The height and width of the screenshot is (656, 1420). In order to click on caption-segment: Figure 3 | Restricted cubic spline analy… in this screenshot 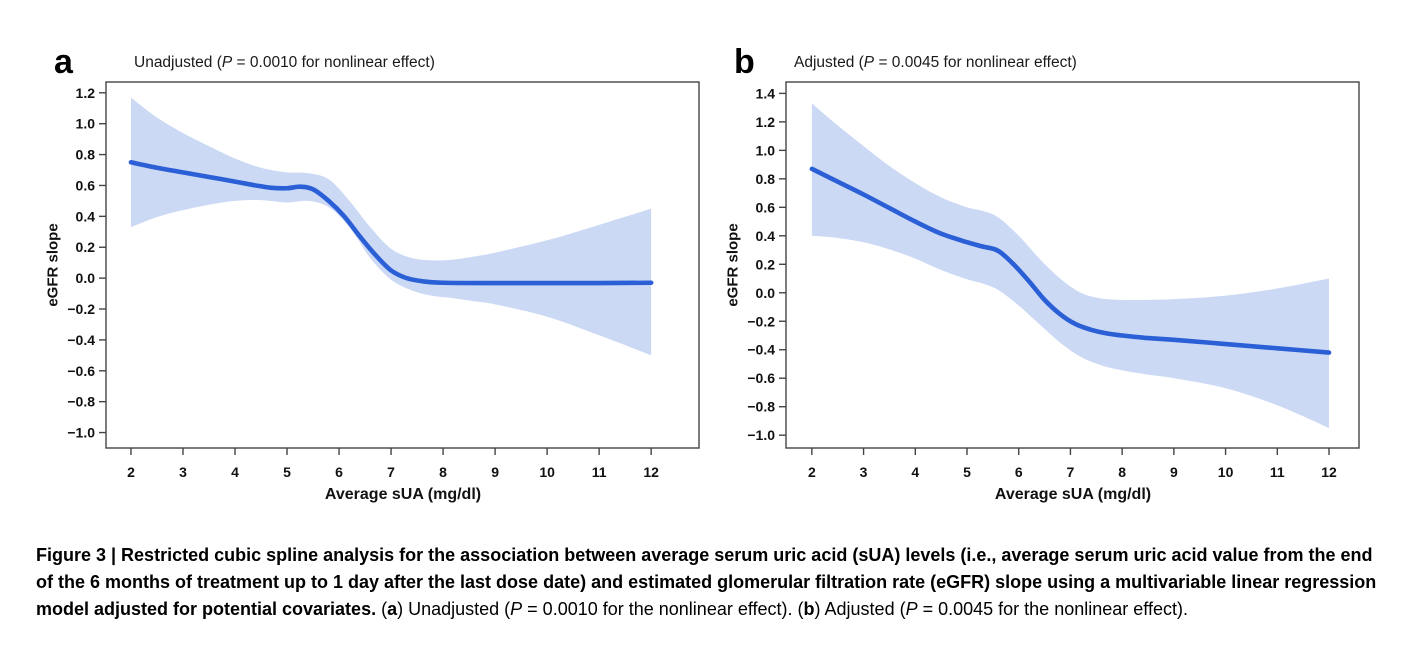, I will do `click(706, 582)`.